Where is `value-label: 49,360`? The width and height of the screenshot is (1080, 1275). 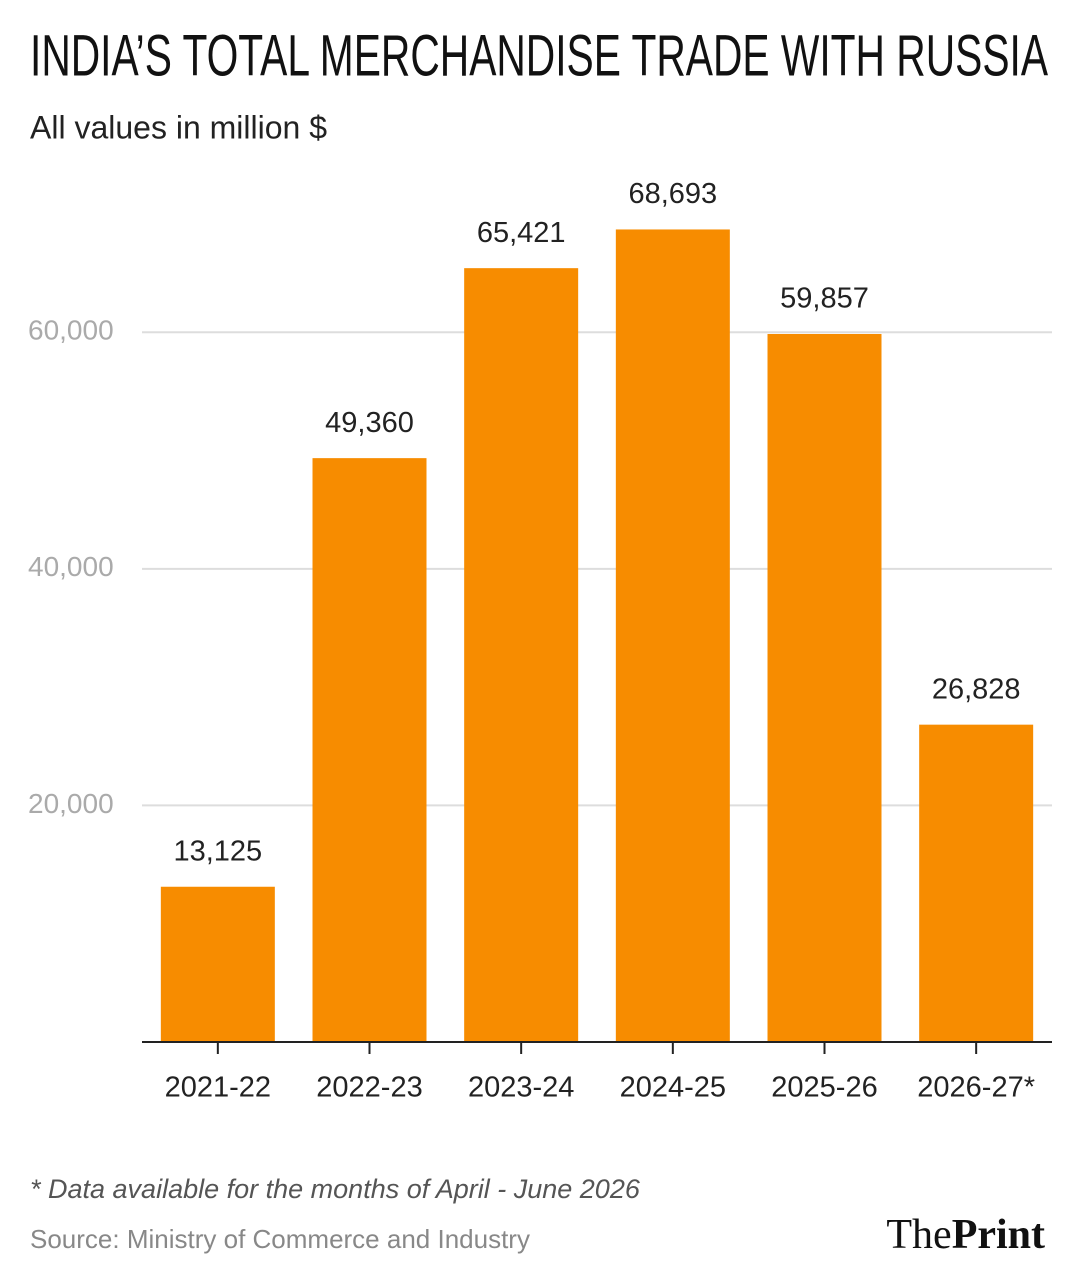 value-label: 49,360 is located at coordinates (369, 423).